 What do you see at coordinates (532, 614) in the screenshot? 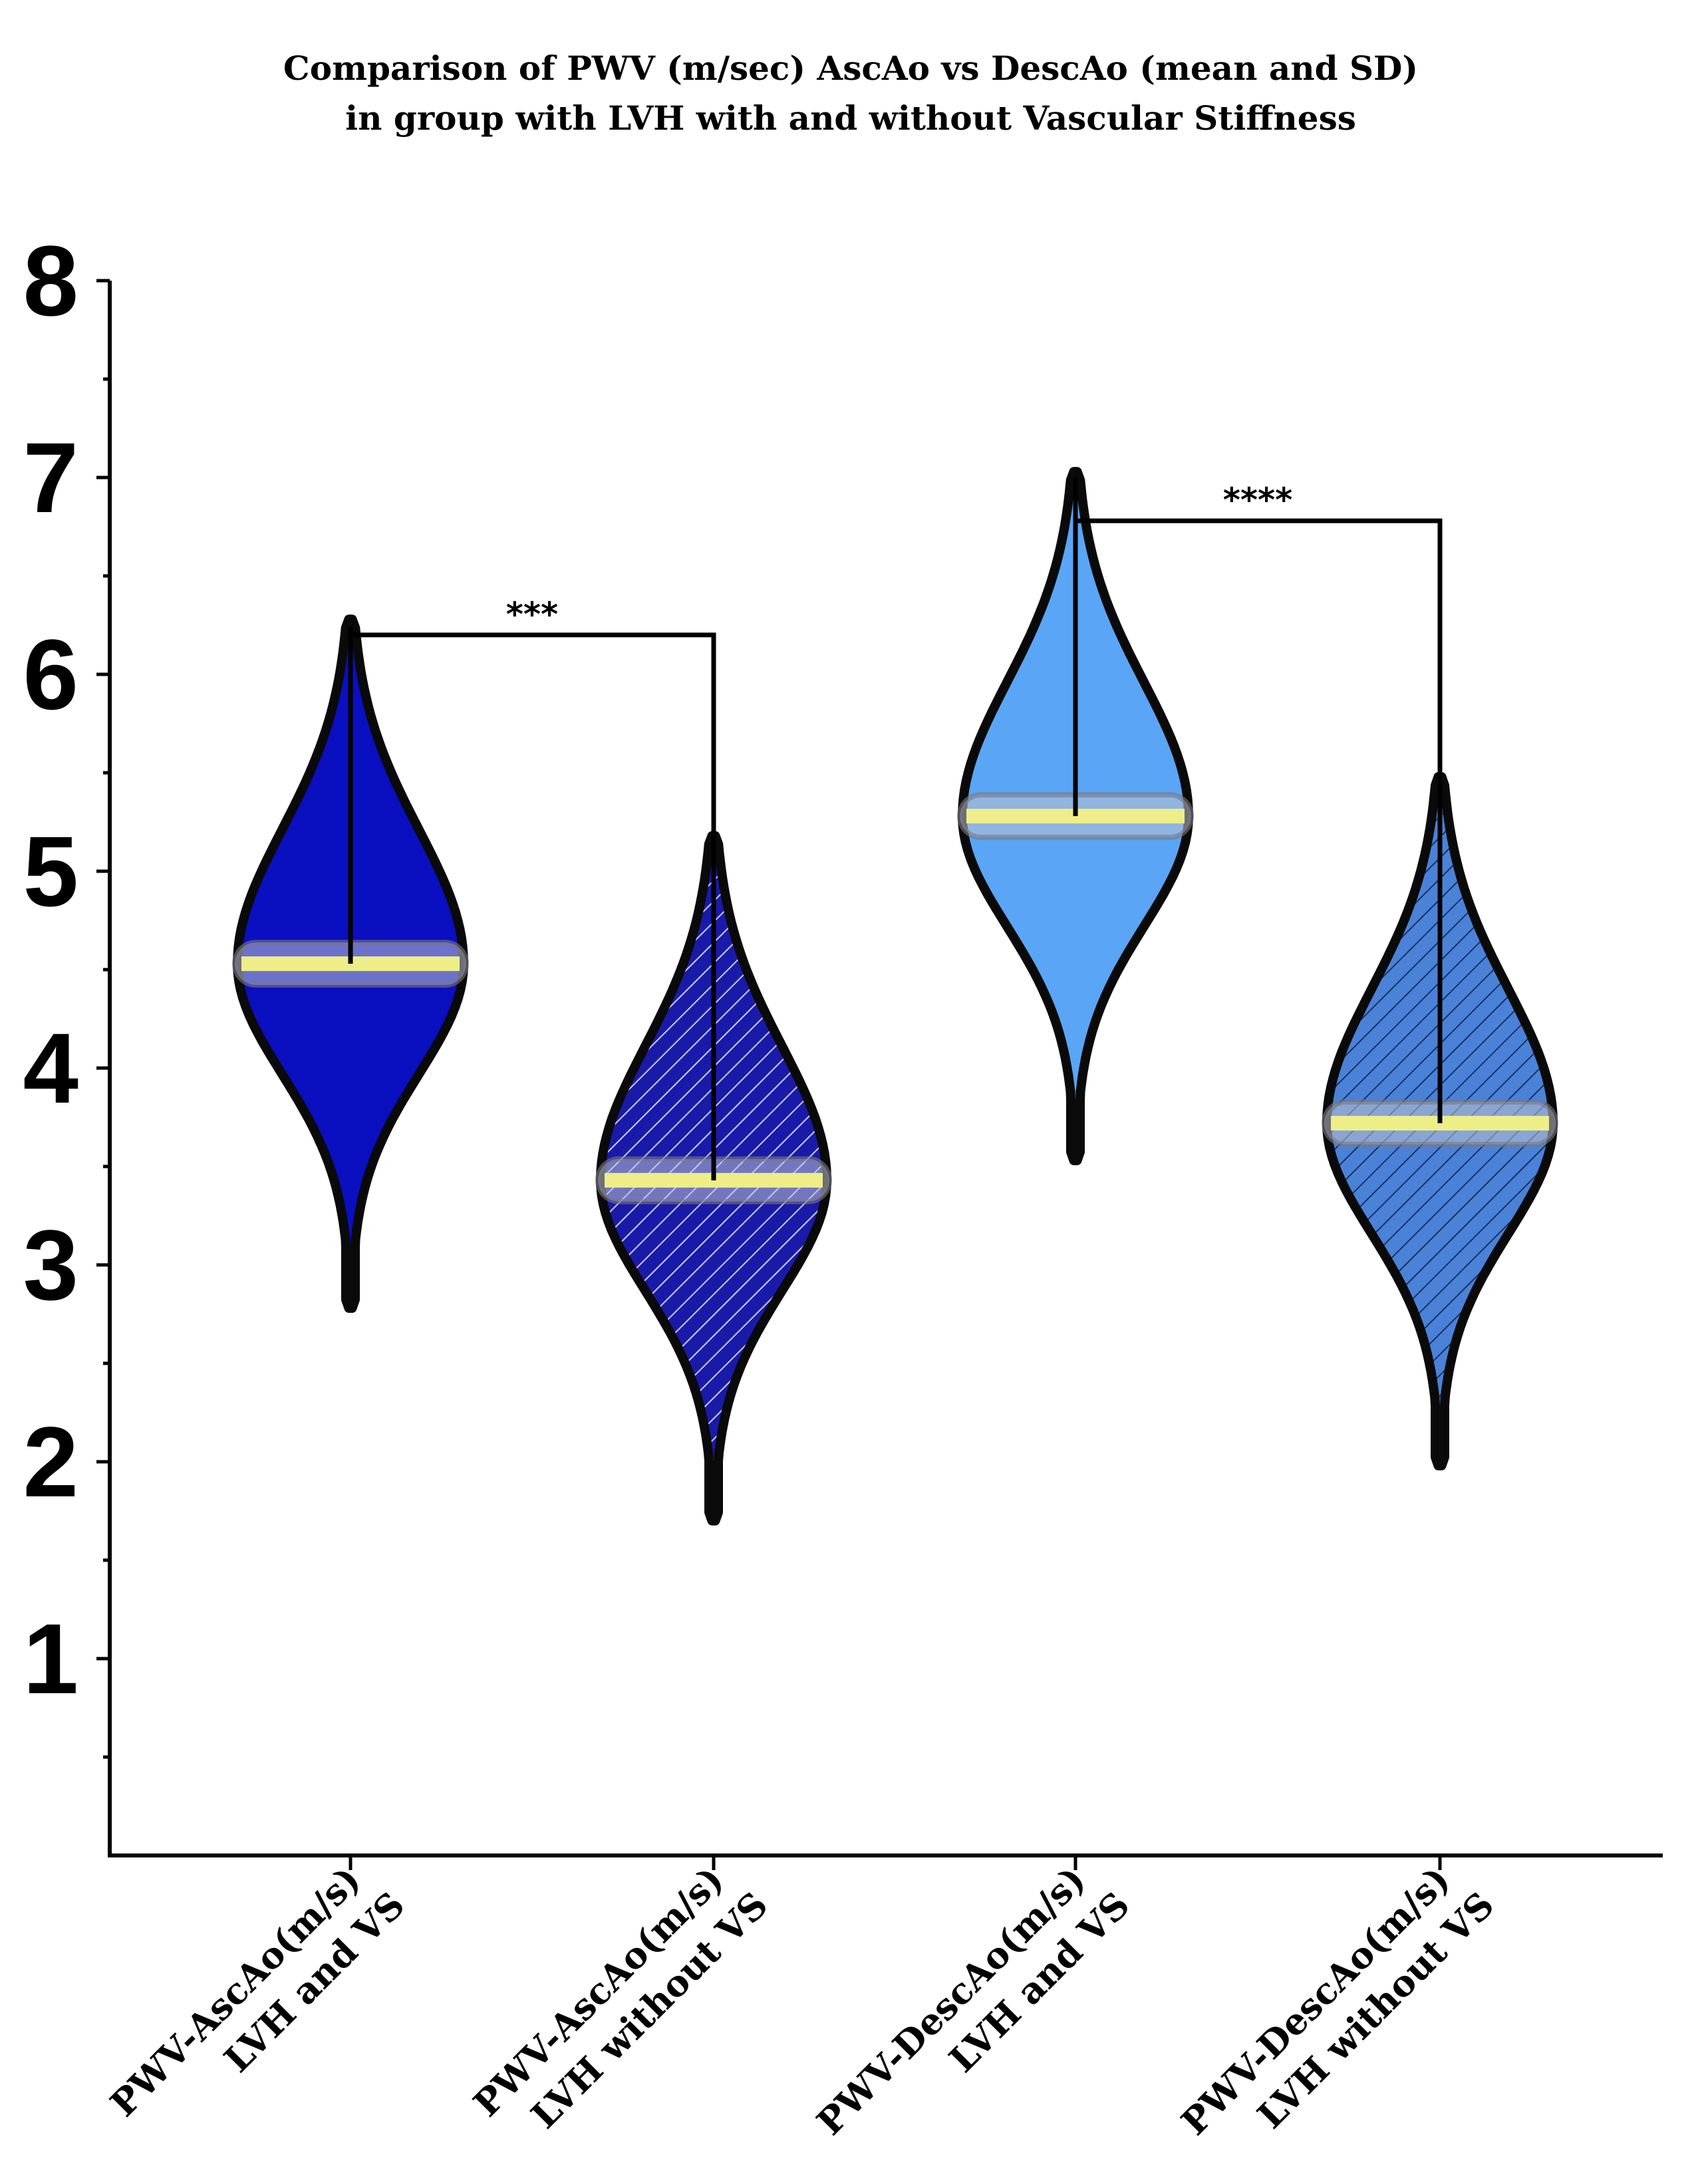
I see `significance-label: ***` at bounding box center [532, 614].